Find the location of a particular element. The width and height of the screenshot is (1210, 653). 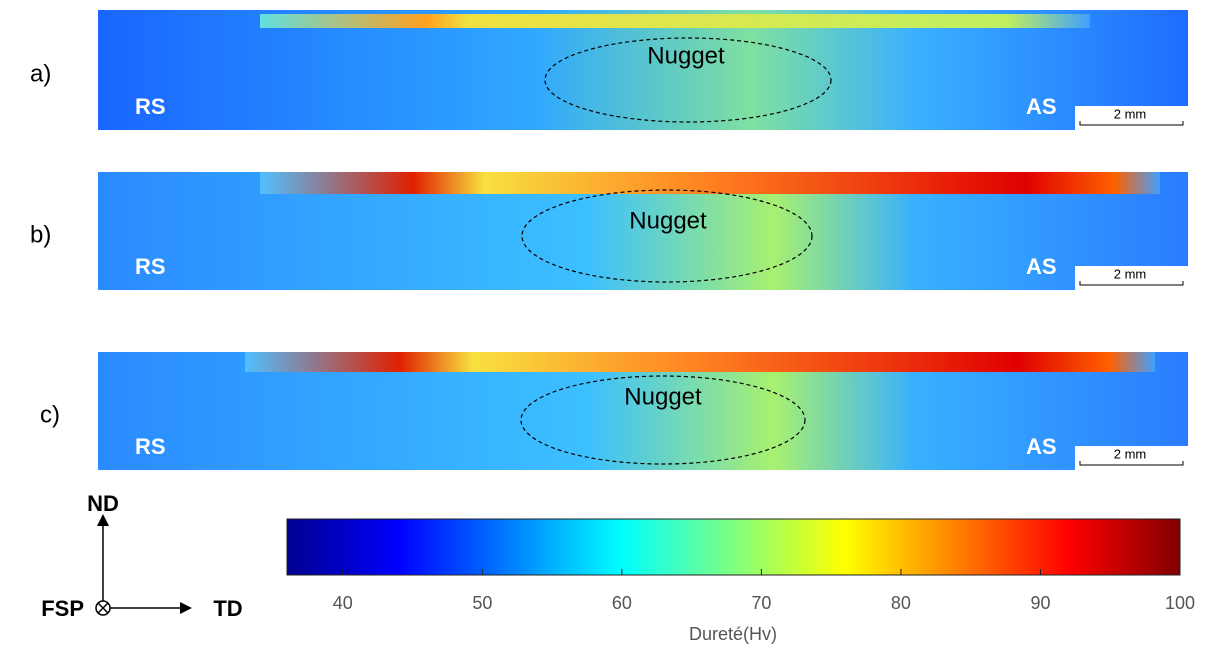

tick-label: 80 is located at coordinates (901, 603).